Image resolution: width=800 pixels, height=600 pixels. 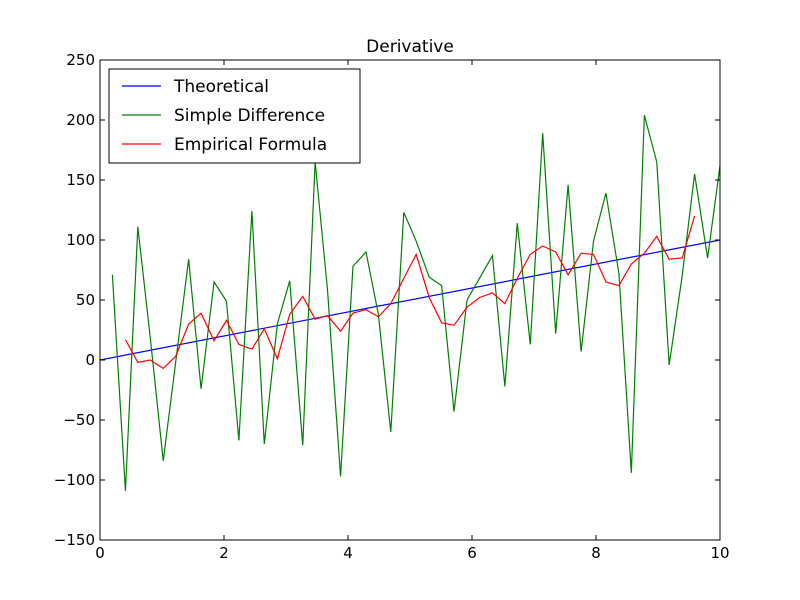 What do you see at coordinates (249, 116) in the screenshot?
I see `legend-label-simple-difference: Simple Difference` at bounding box center [249, 116].